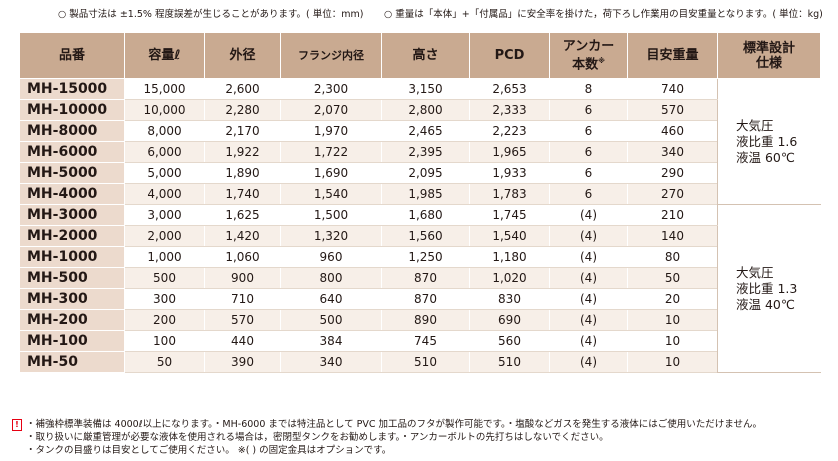 The image size is (838, 461). What do you see at coordinates (672, 236) in the screenshot?
I see `weight-cell: 140` at bounding box center [672, 236].